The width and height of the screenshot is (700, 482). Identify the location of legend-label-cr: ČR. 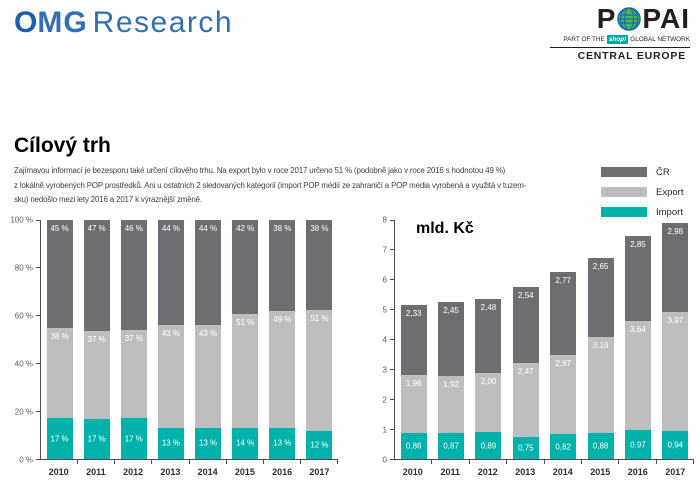
(663, 172).